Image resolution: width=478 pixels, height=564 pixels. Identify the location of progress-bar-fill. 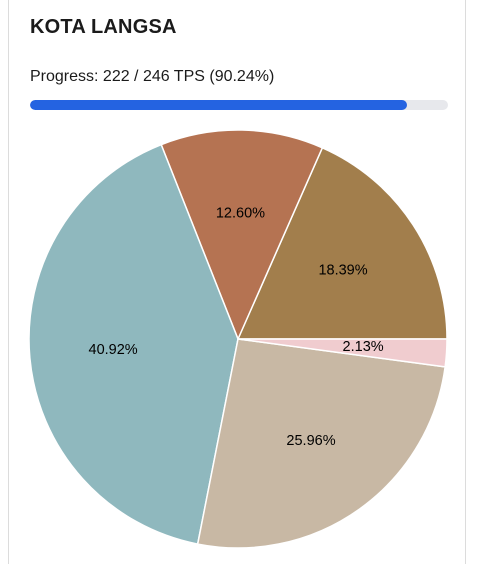
(219, 105).